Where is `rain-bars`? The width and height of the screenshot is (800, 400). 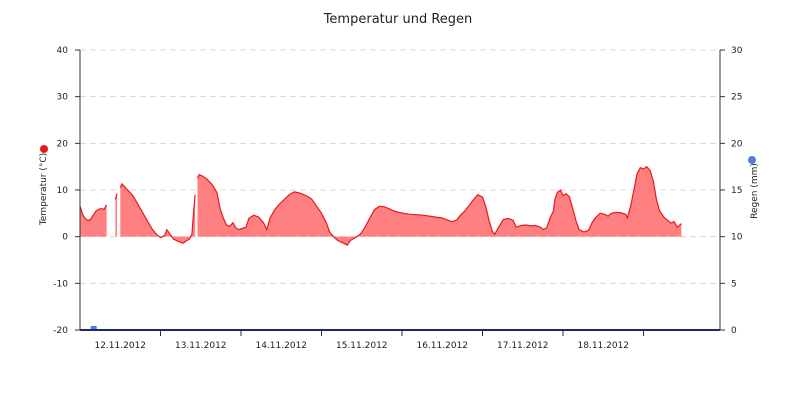 rain-bars is located at coordinates (93, 328).